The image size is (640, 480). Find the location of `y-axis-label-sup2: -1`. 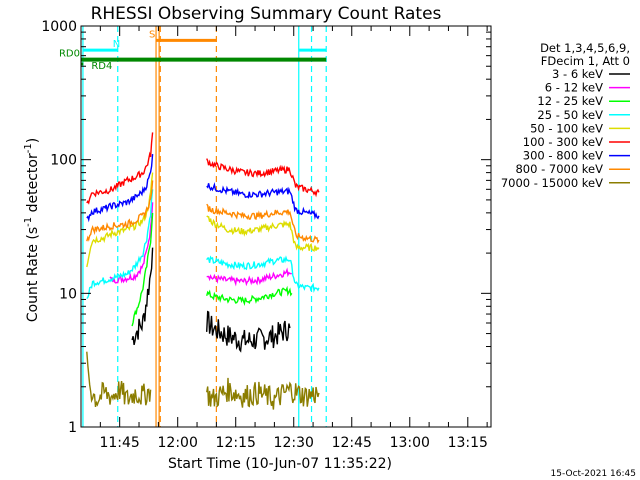

y-axis-label-sup2: -1 is located at coordinates (28, 148).